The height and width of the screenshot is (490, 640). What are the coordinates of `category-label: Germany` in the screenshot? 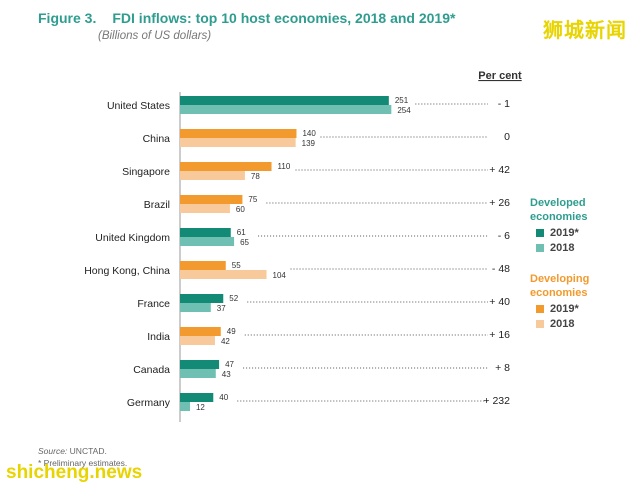 It's located at (149, 403).